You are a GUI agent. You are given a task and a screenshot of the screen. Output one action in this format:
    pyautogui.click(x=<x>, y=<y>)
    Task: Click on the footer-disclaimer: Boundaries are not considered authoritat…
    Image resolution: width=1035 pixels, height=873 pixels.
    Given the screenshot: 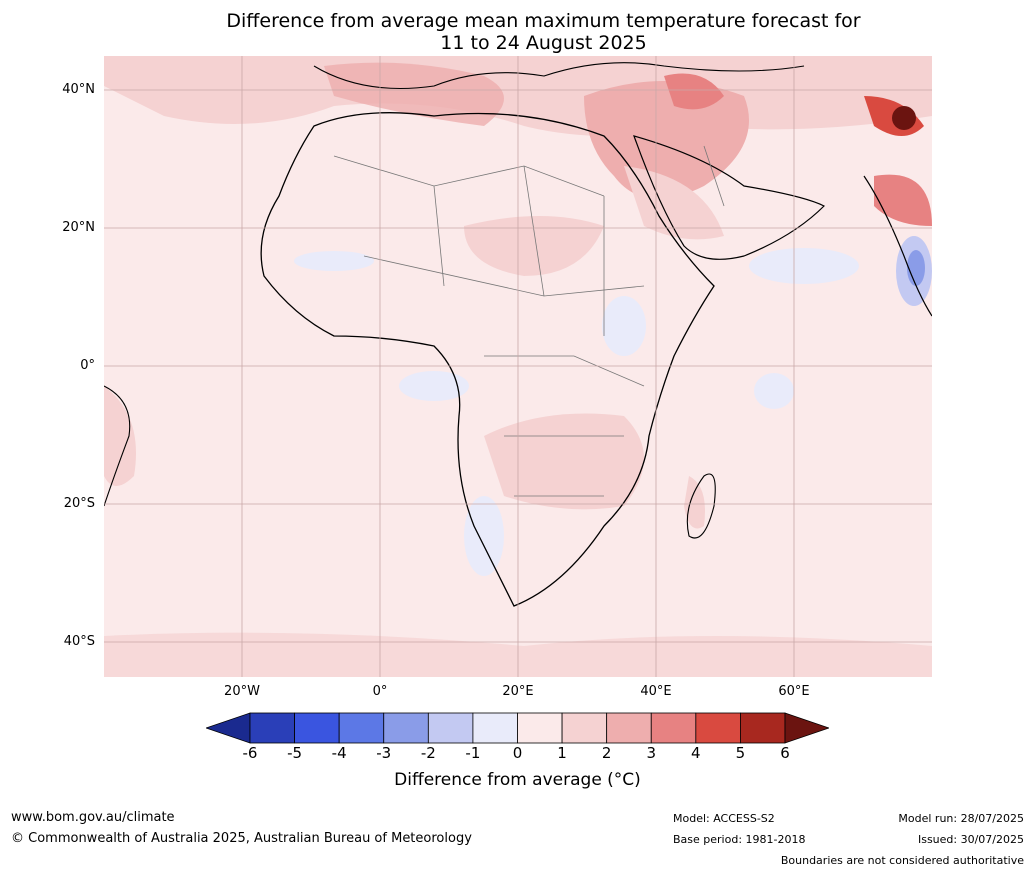 What is the action you would take?
    pyautogui.click(x=902, y=860)
    